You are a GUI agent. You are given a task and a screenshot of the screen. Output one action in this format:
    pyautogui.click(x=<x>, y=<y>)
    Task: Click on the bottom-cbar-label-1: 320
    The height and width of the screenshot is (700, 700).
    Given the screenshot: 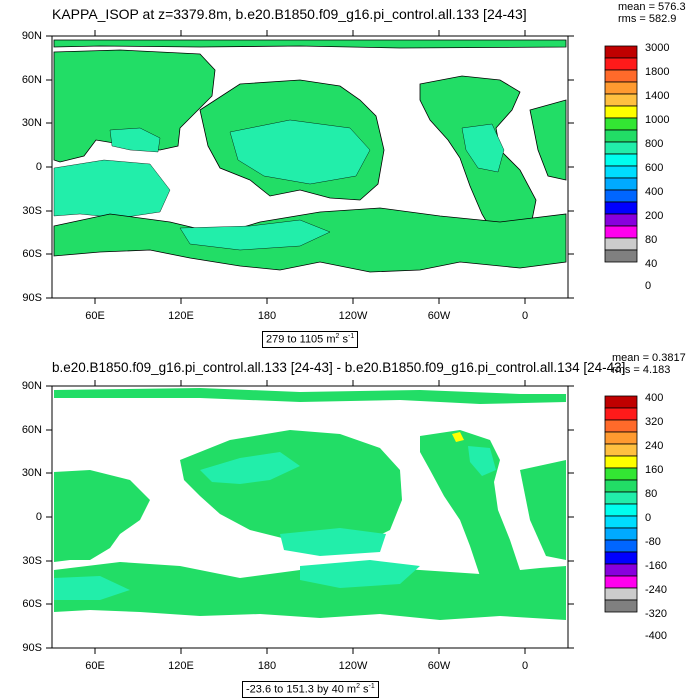 What is the action you would take?
    pyautogui.click(x=654, y=422)
    